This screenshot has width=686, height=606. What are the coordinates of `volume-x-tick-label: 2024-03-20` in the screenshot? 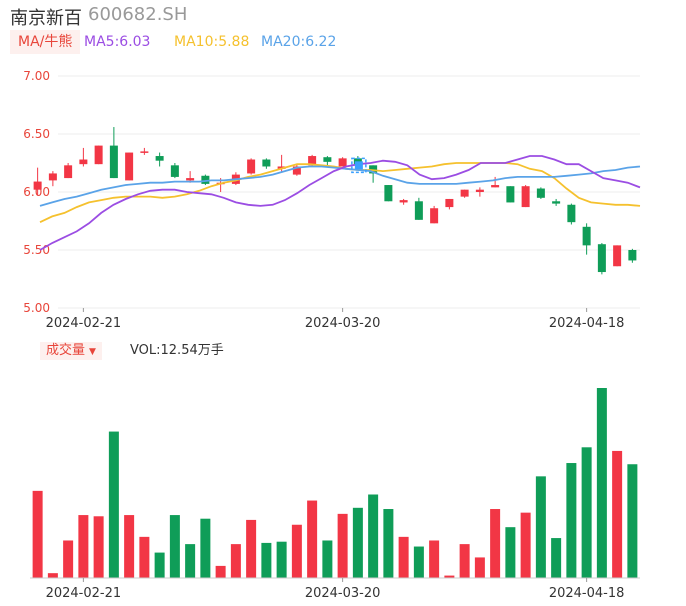 It's located at (343, 593).